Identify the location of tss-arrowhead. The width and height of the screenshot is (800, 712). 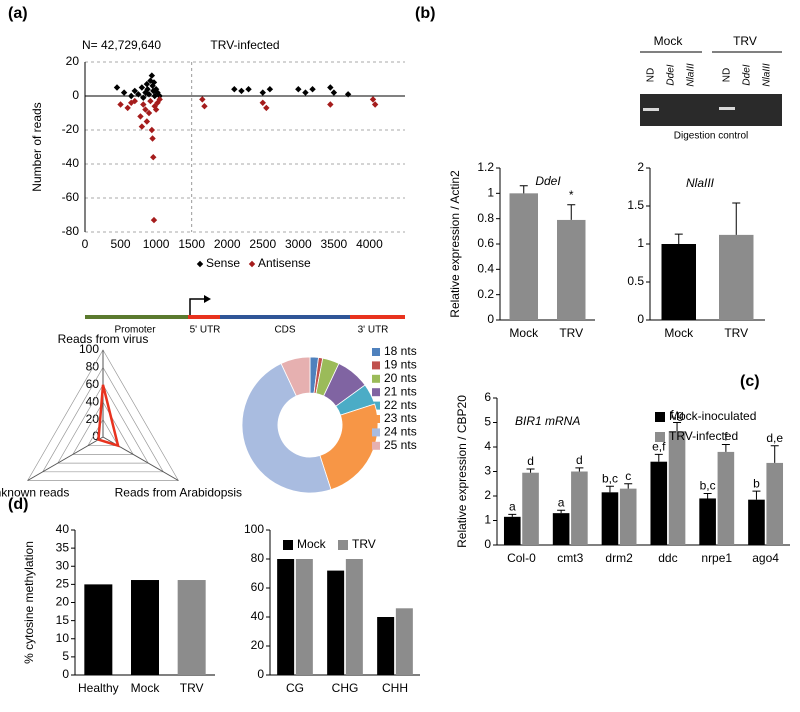
(207, 299).